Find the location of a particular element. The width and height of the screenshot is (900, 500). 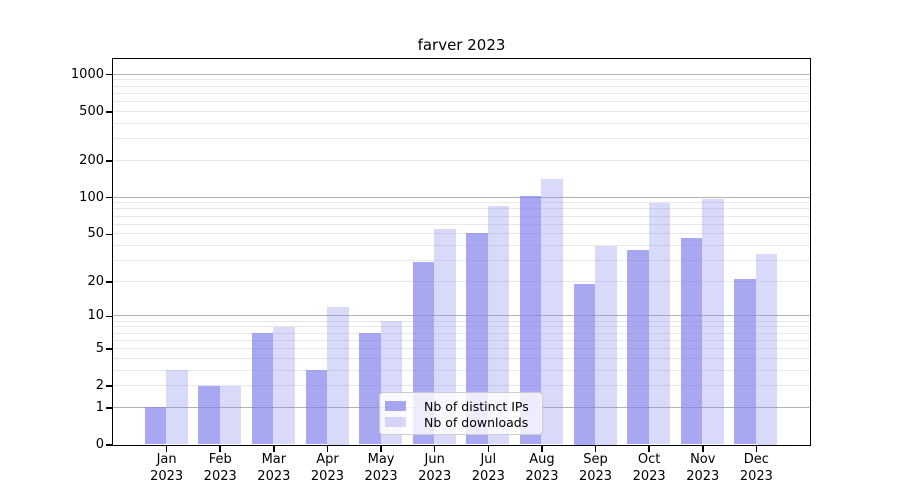

x-tick-label-aug: Aug 2023 is located at coordinates (542, 468).